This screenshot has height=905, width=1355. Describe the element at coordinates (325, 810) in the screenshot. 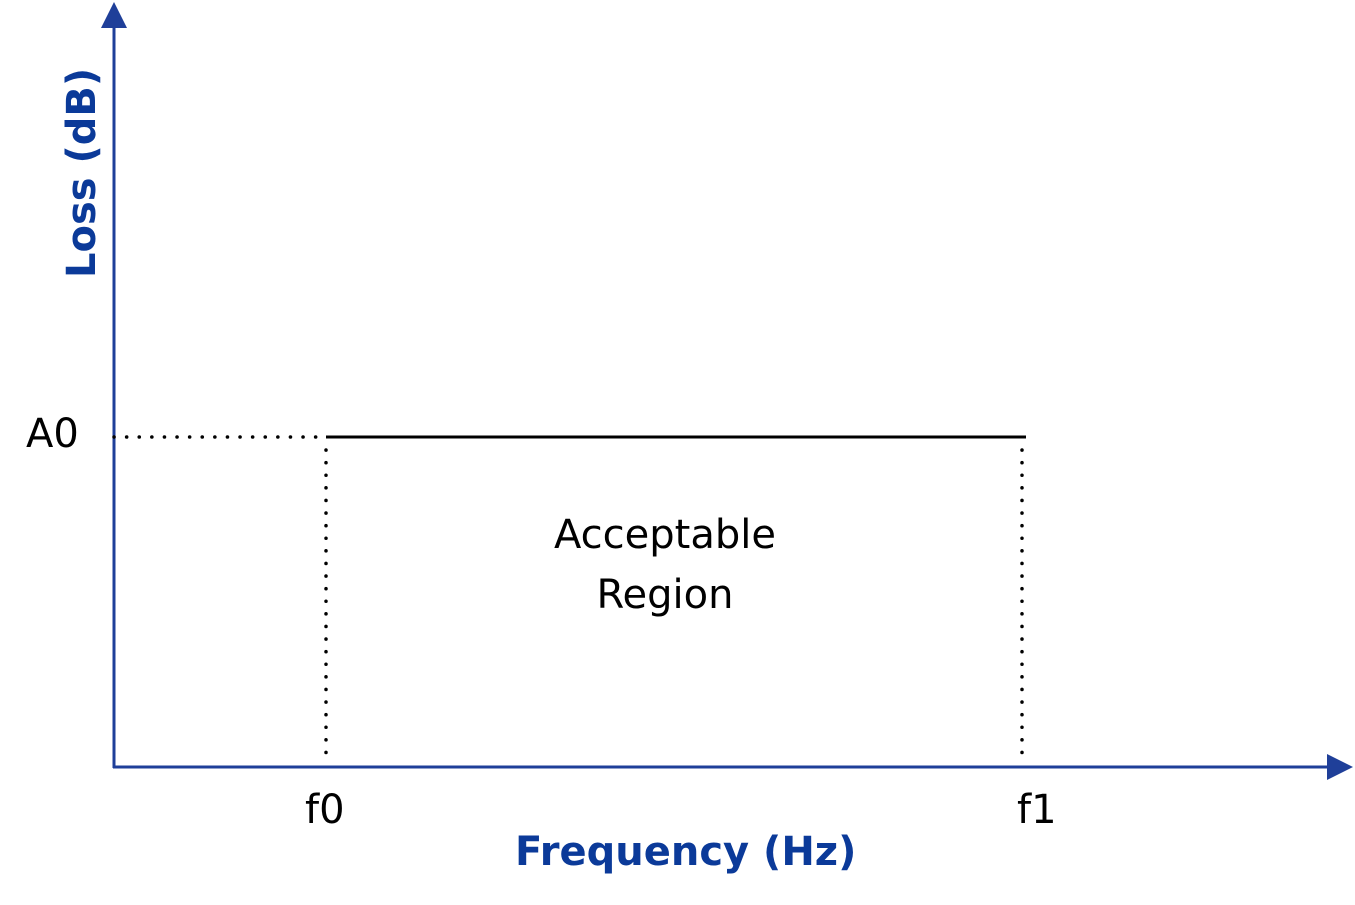

I see `x-tick-f0: f0` at that location.